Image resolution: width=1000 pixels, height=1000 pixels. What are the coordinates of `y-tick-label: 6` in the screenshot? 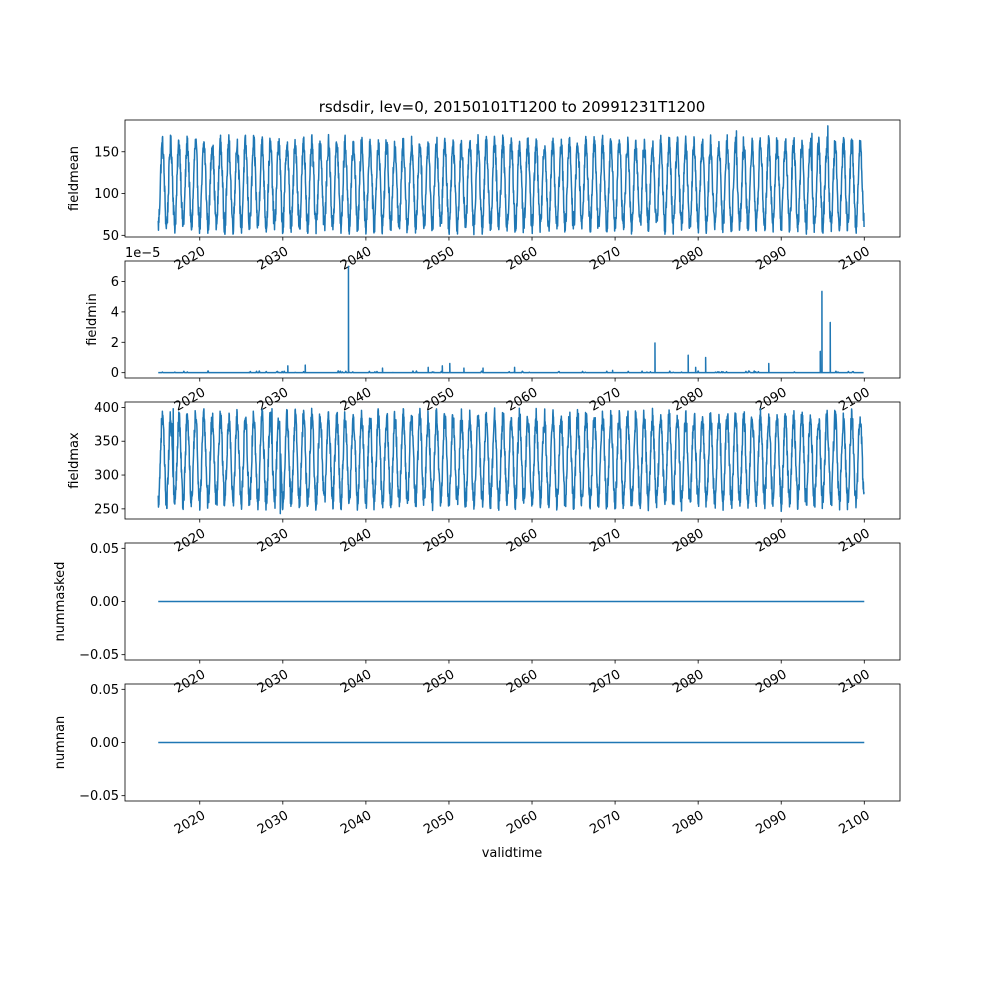 It's located at (115, 282).